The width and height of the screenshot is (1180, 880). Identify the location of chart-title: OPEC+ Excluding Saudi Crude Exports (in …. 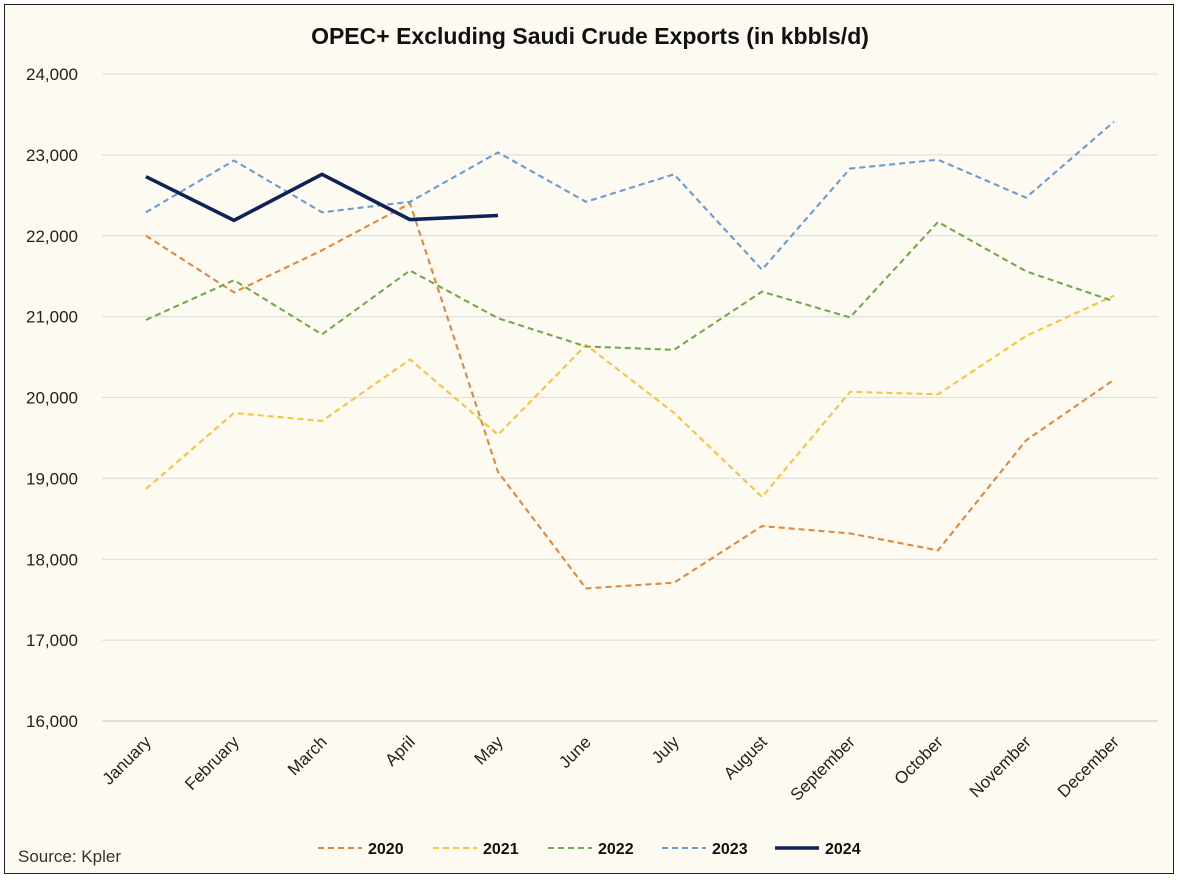
(590, 36).